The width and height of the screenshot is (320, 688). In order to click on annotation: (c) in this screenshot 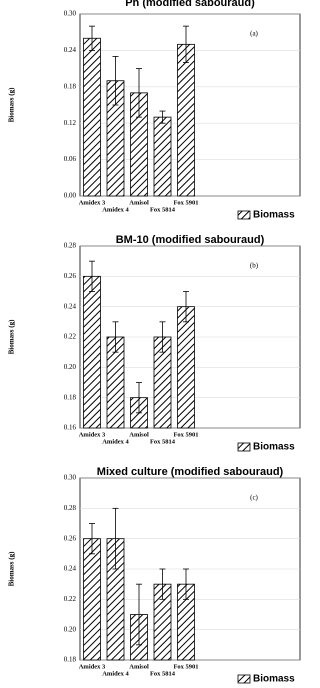, I will do `click(254, 498)`.